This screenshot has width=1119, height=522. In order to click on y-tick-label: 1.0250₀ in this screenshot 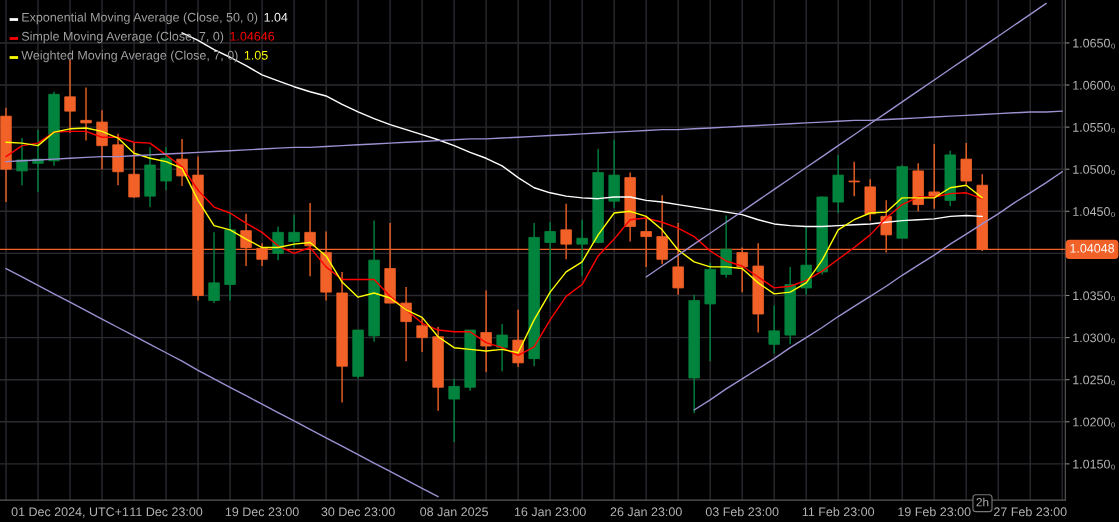, I will do `click(1094, 380)`.